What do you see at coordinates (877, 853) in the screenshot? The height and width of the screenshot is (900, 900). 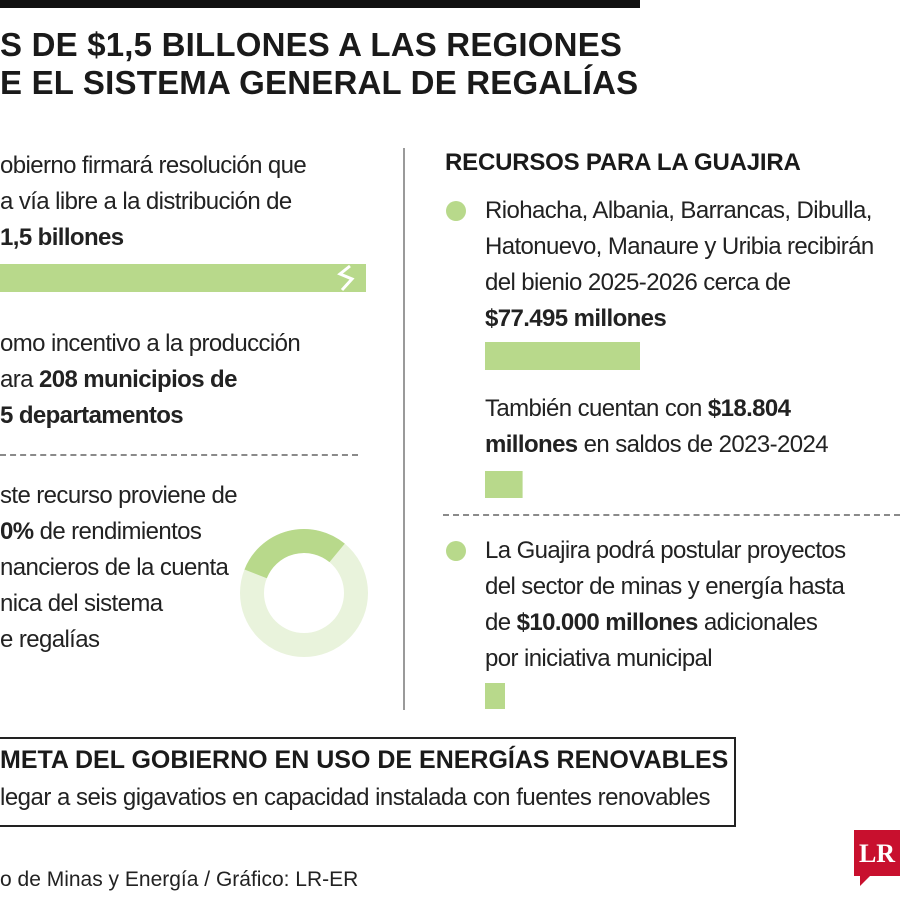 I see `logo-text: LR` at bounding box center [877, 853].